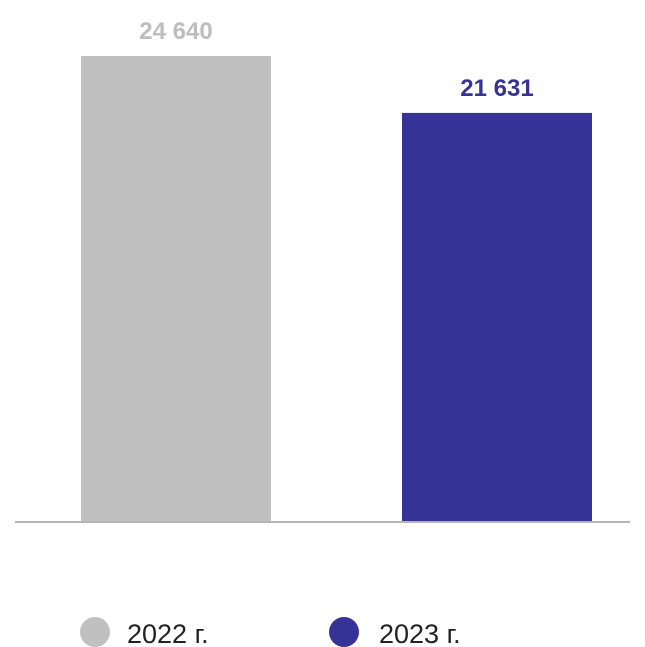 The width and height of the screenshot is (645, 647). What do you see at coordinates (420, 633) in the screenshot?
I see `legend-label-2023: 2023 г.` at bounding box center [420, 633].